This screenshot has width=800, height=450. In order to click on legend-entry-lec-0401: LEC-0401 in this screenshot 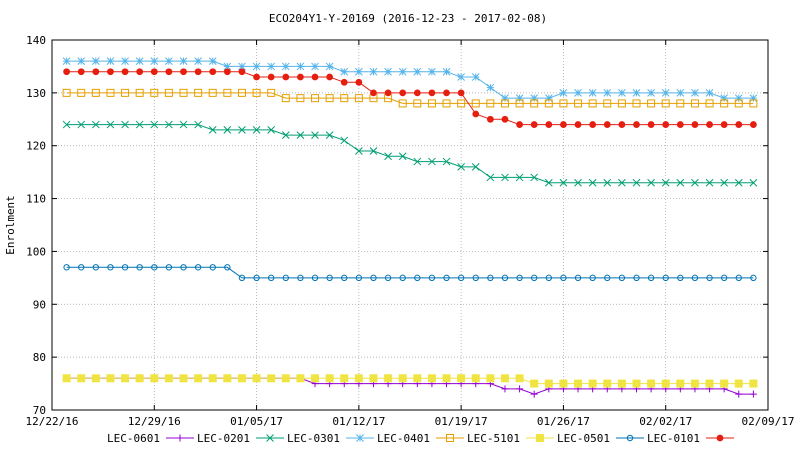, I will do `click(420, 438)`.